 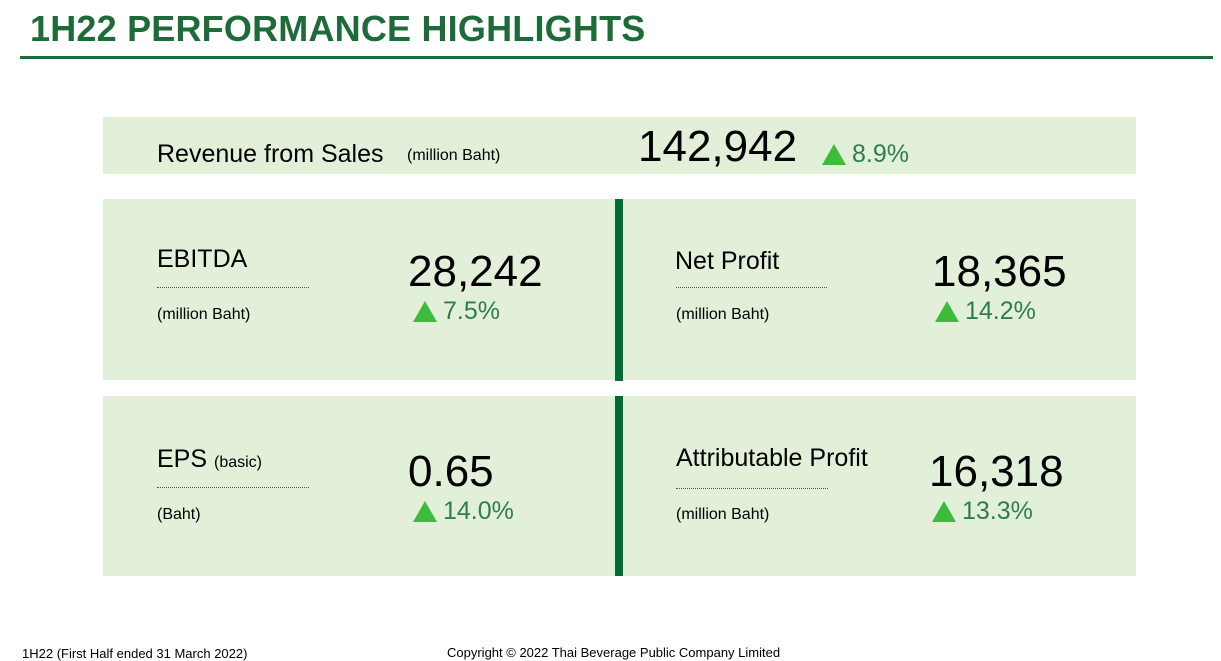 I want to click on attributable-profit-change: 13.3%, so click(x=982, y=511).